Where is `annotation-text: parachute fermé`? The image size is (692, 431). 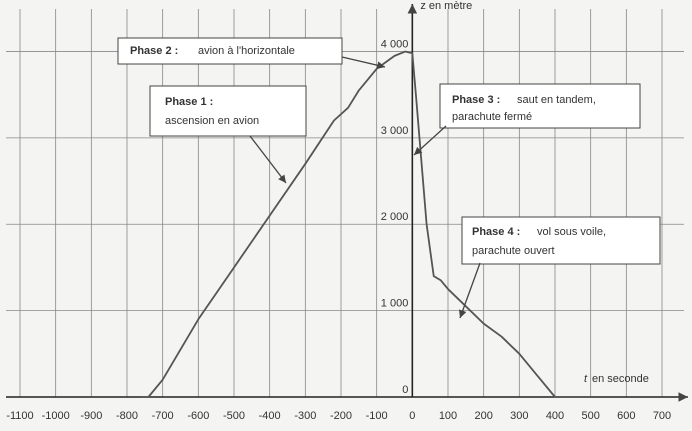
annotation-text: parachute fermé is located at coordinates (492, 117).